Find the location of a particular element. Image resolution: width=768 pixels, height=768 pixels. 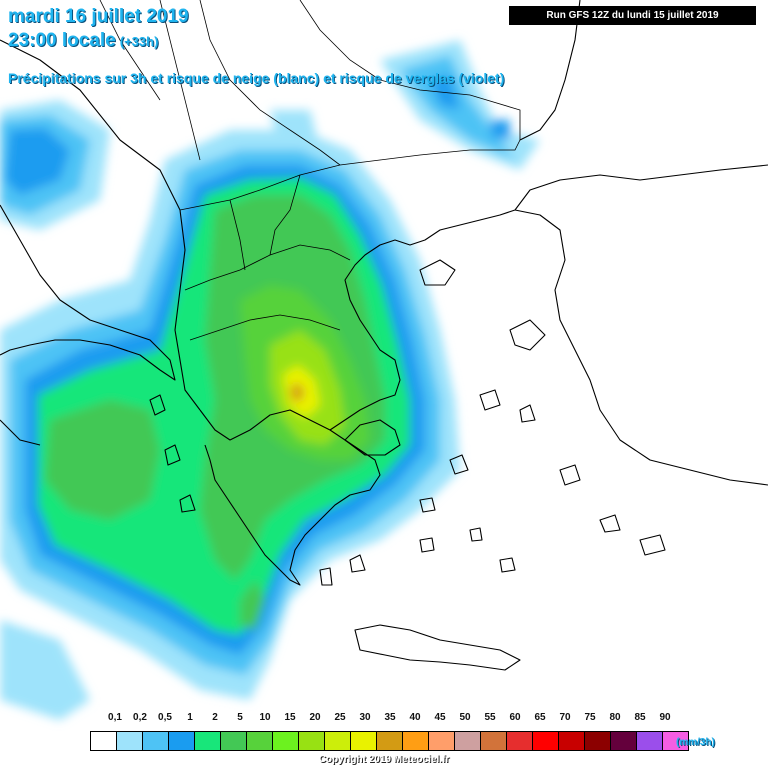

legend-tick-label: 0,1 is located at coordinates (115, 717).